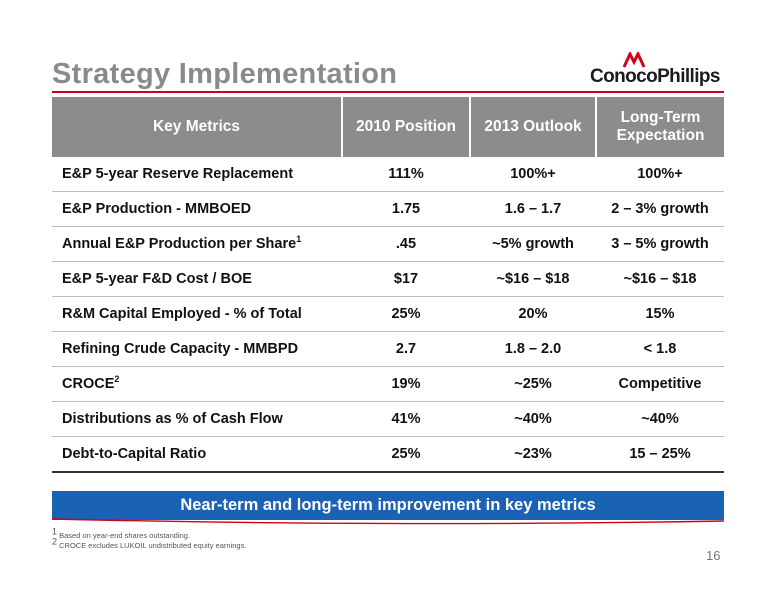  What do you see at coordinates (117, 379) in the screenshot?
I see `footnote-ref: 2` at bounding box center [117, 379].